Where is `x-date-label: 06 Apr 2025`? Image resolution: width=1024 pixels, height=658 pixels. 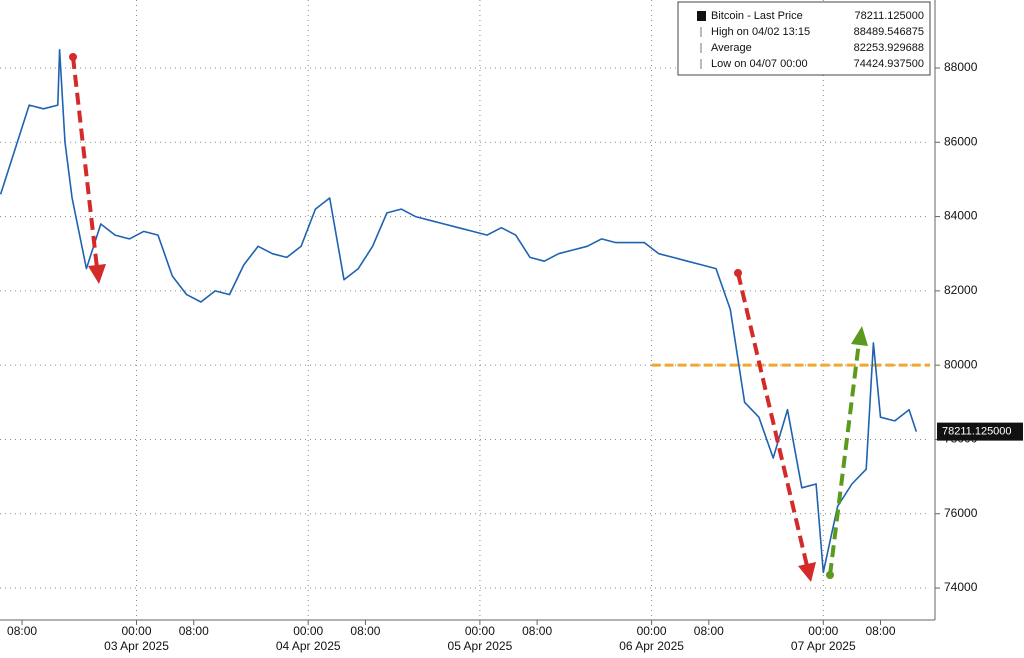
x-date-label: 06 Apr 2025 is located at coordinates (651, 646).